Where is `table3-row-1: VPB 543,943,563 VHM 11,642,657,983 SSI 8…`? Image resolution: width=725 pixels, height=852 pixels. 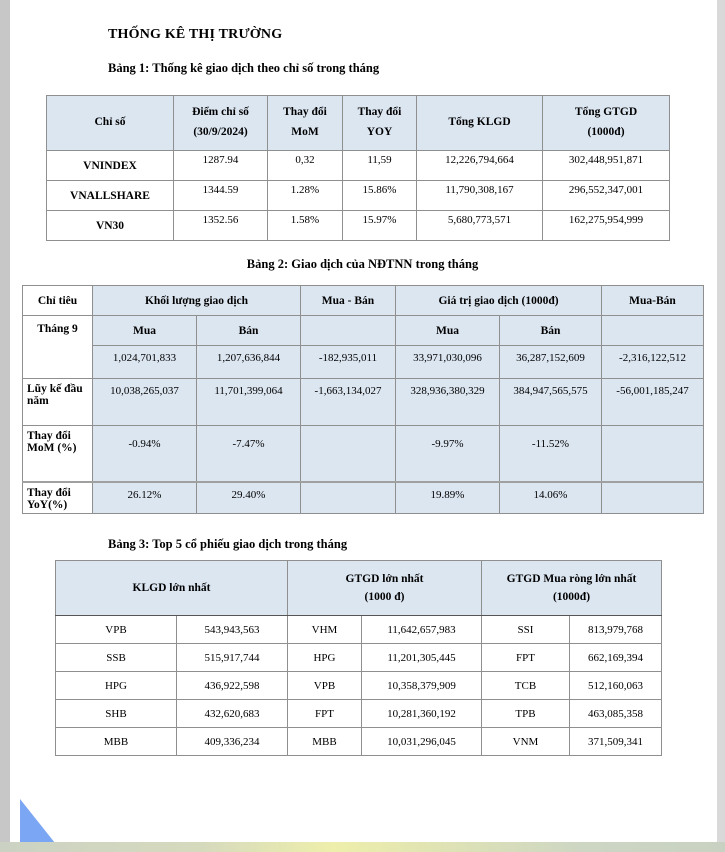
table3-row-1: VPB 543,943,563 VHM 11,642,657,983 SSI 8… is located at coordinates (358, 629).